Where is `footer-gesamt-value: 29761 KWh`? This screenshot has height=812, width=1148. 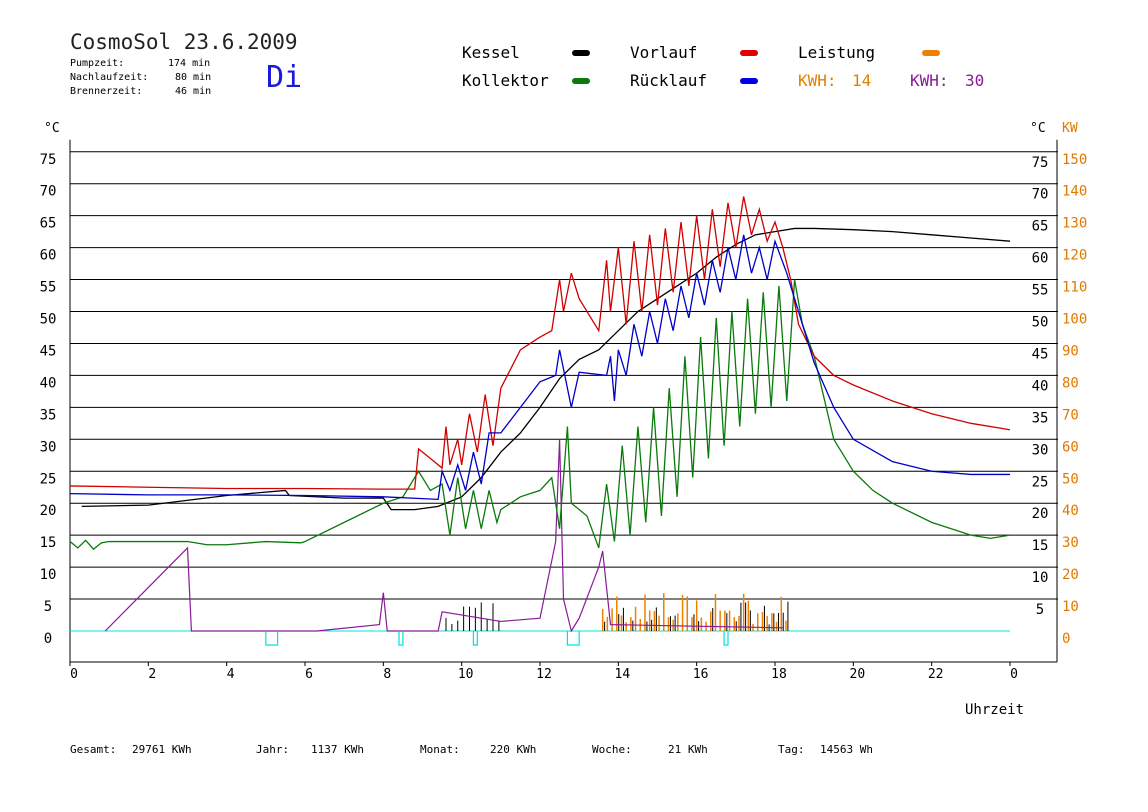 footer-gesamt-value: 29761 KWh is located at coordinates (162, 749).